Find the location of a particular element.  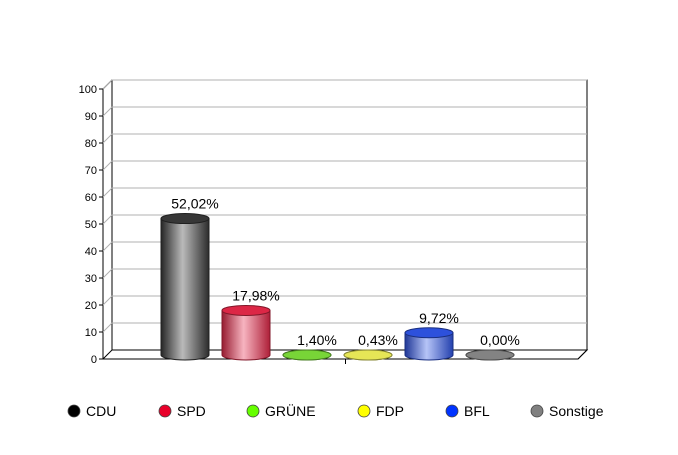

legend-label: SPD is located at coordinates (191, 411).